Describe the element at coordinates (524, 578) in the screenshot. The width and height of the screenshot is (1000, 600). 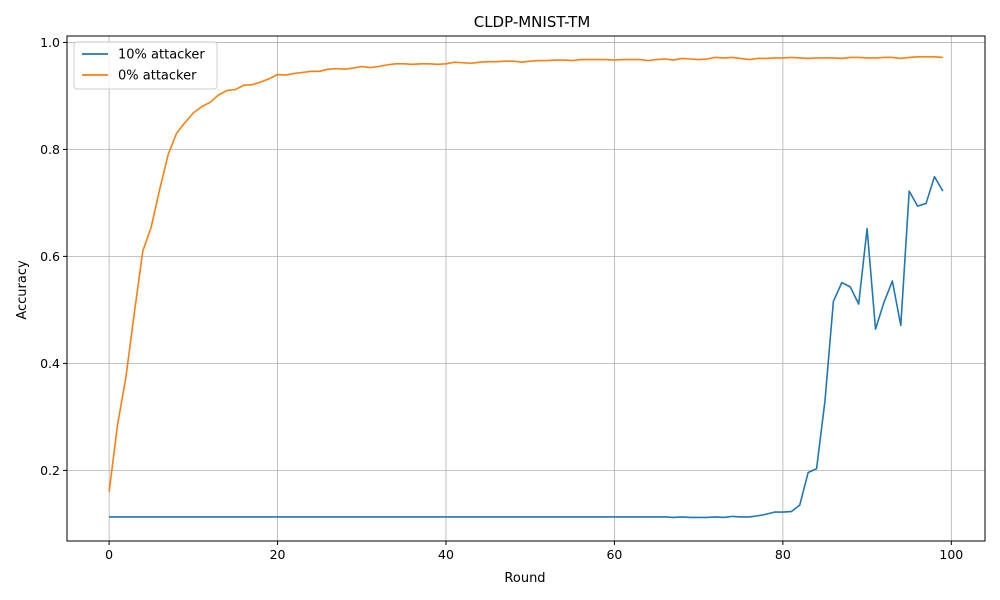
I see `x-axis-label: Round` at that location.